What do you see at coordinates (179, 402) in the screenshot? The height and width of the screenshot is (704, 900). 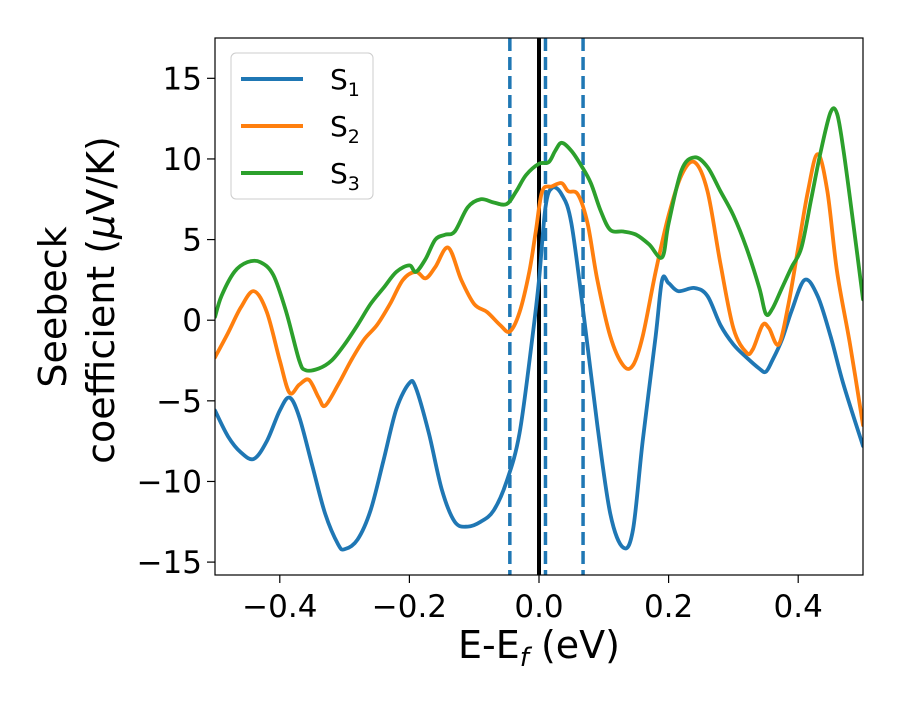 I see `y-tick-label: −5` at bounding box center [179, 402].